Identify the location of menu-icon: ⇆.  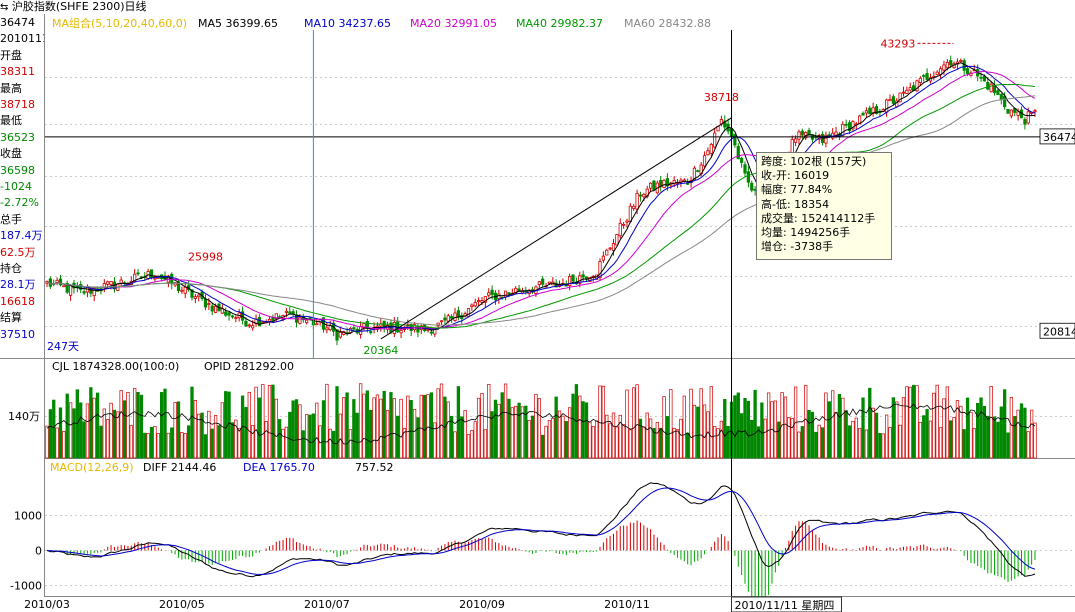
(4, 7).